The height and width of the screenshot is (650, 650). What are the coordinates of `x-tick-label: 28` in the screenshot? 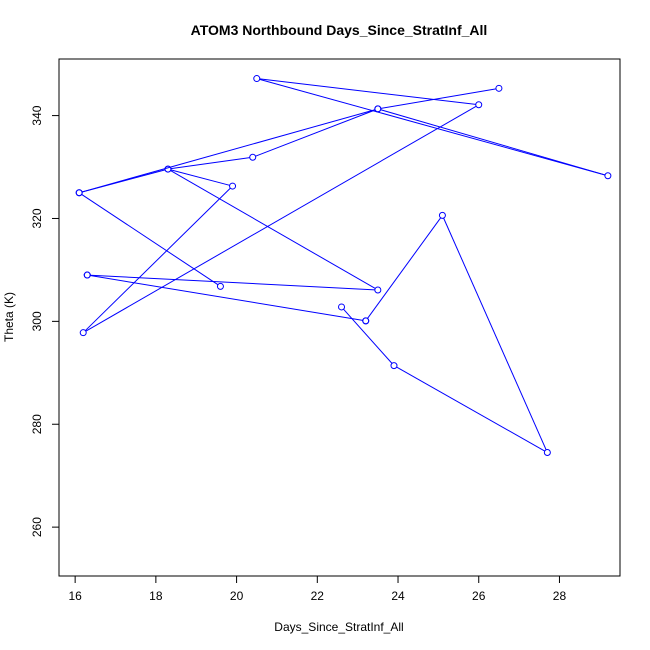 It's located at (560, 596).